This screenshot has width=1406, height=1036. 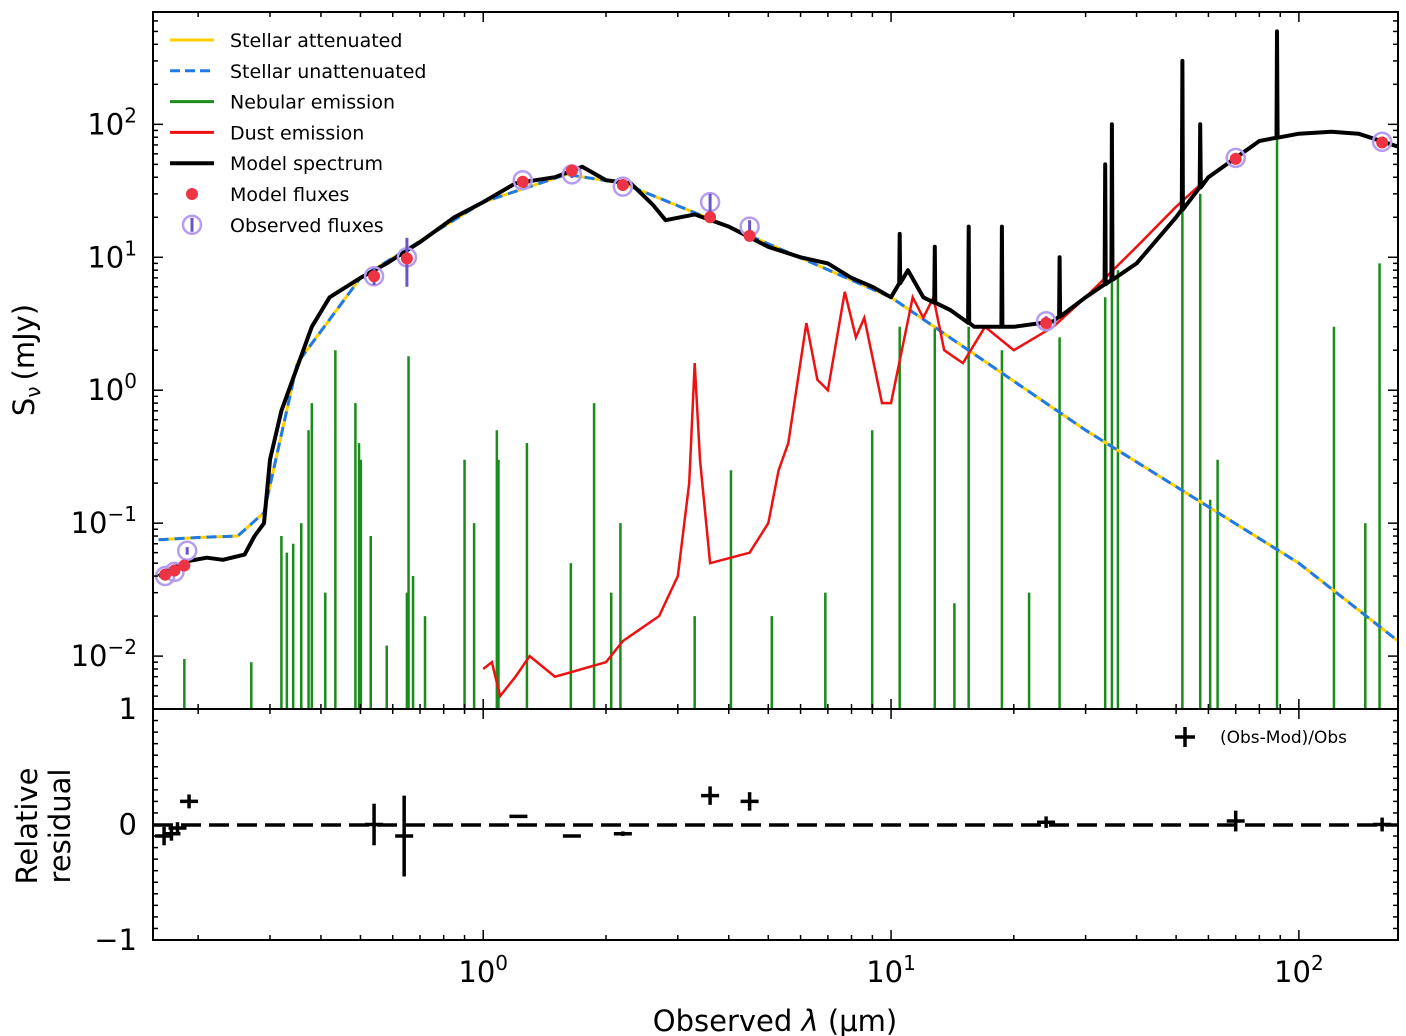 What do you see at coordinates (289, 195) in the screenshot?
I see `legend-label: Model fluxes` at bounding box center [289, 195].